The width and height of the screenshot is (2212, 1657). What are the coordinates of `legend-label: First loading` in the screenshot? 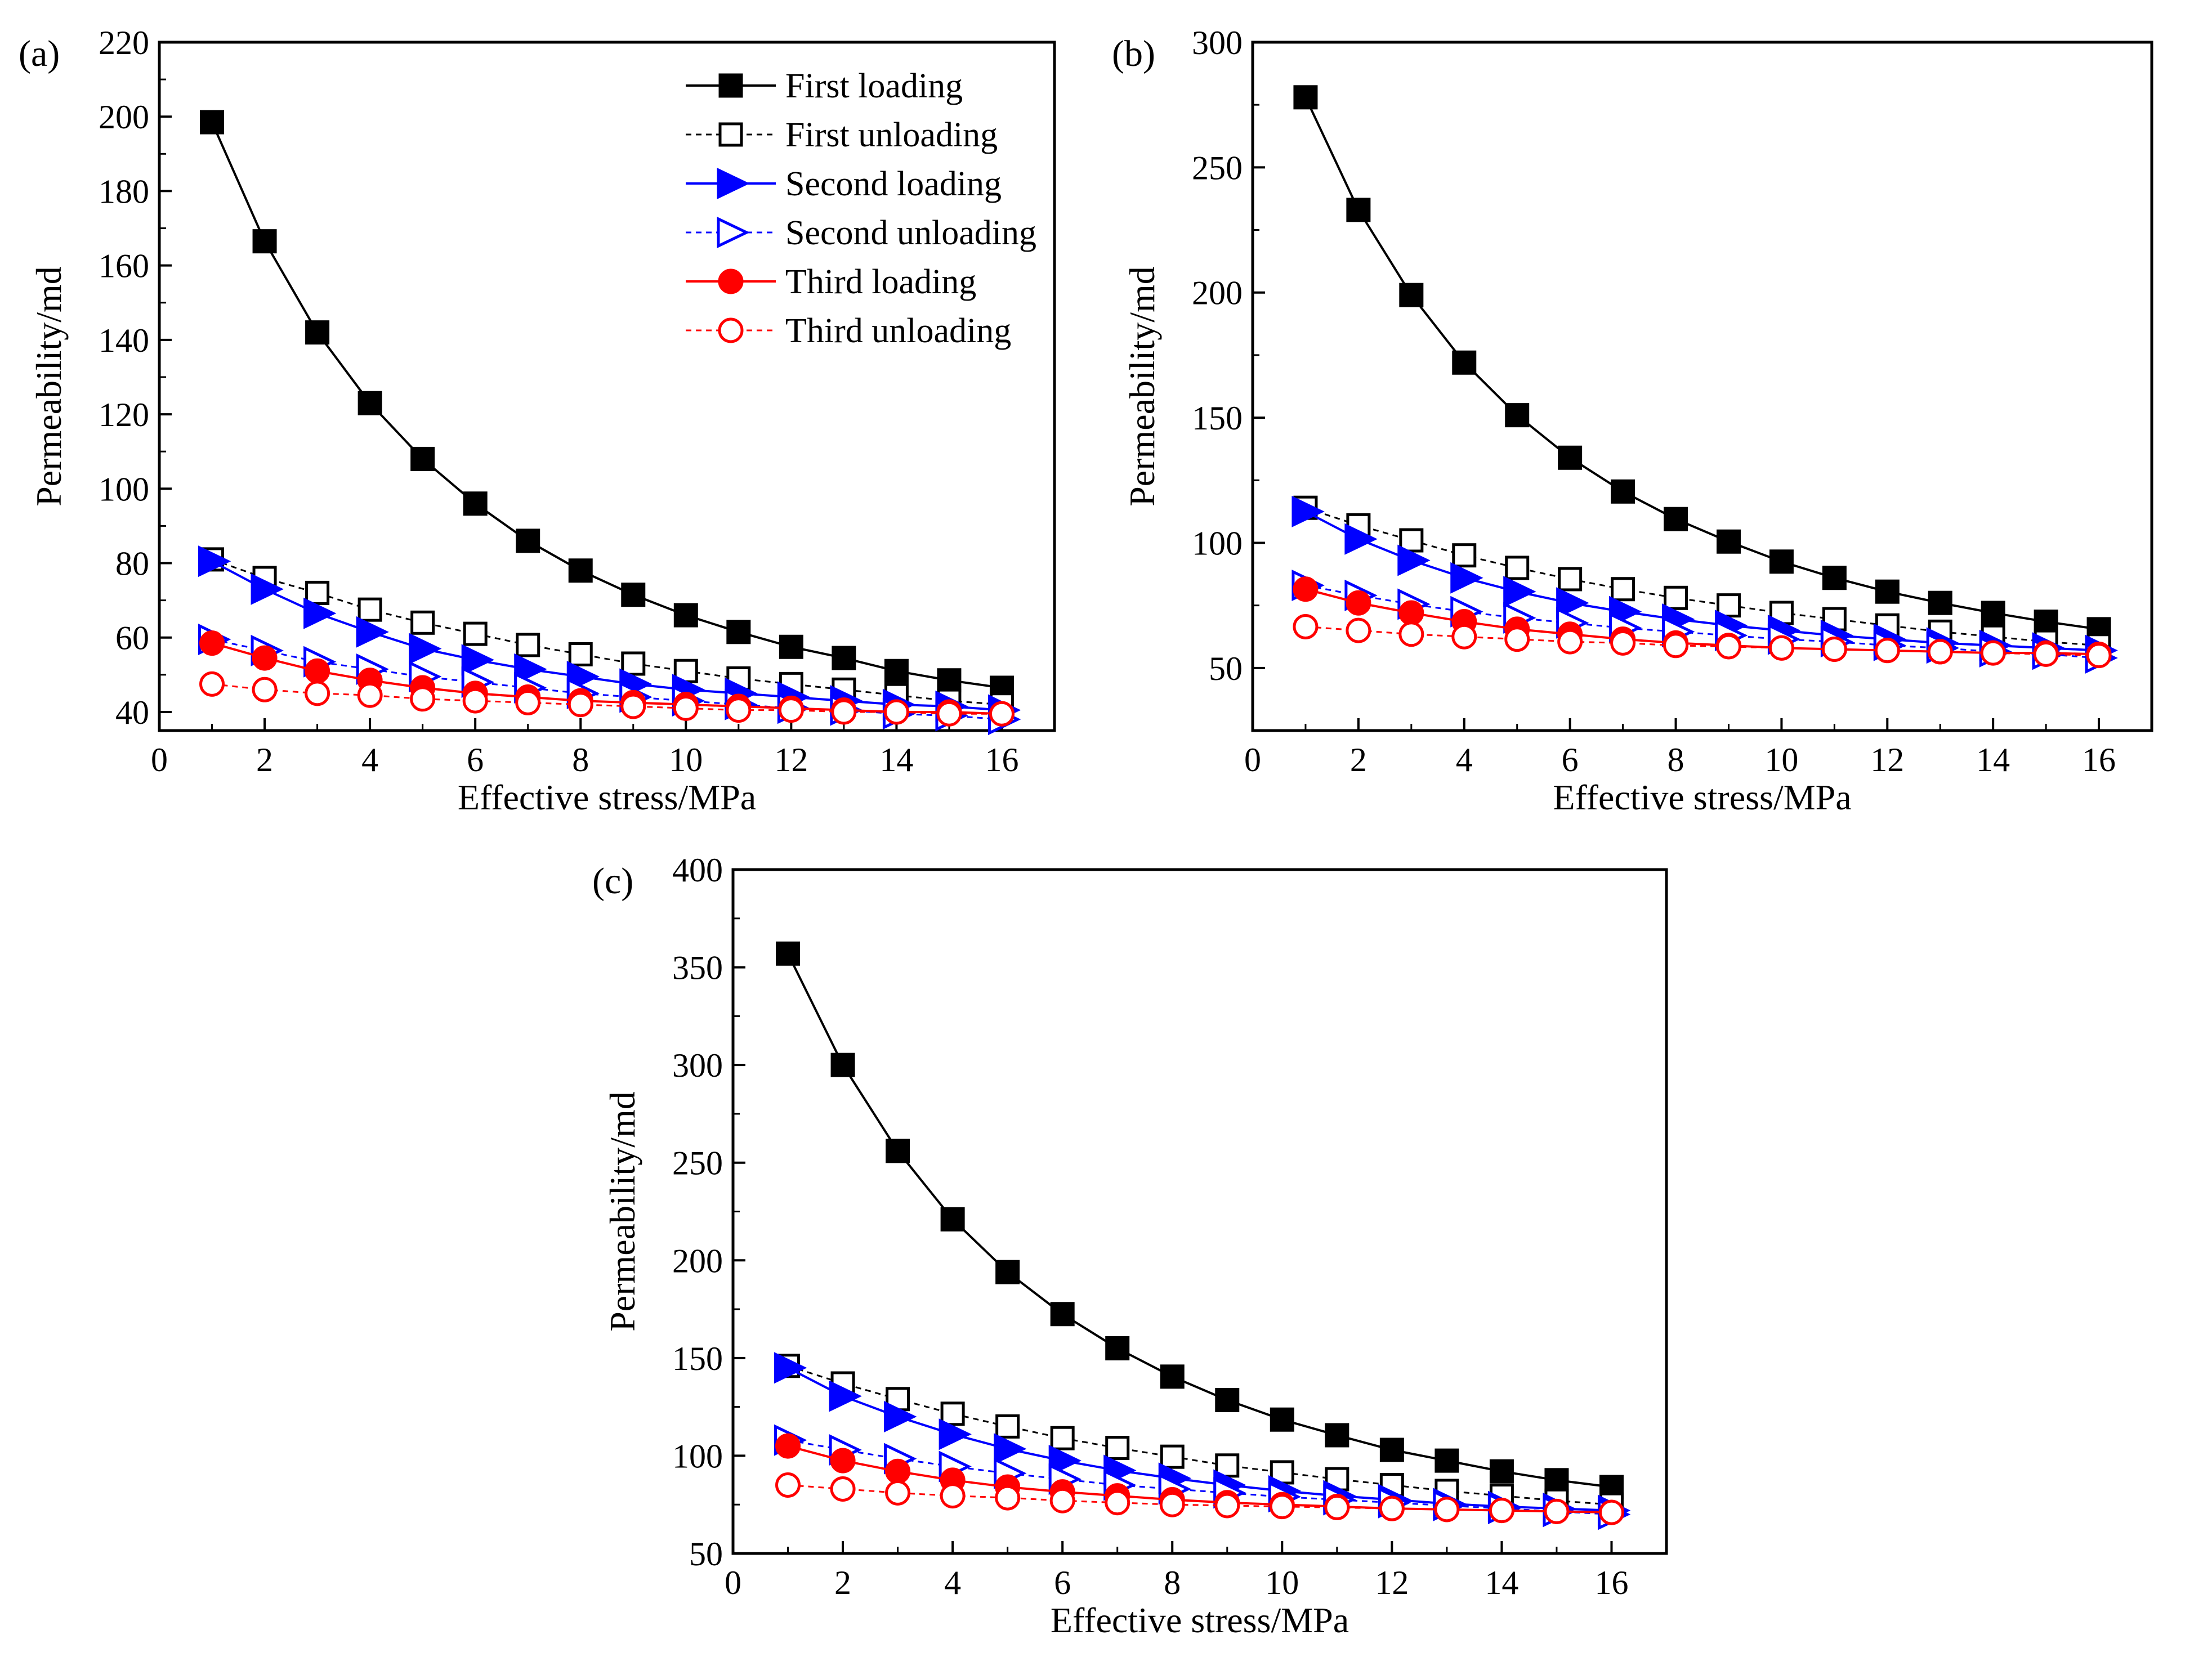 It's located at (874, 86).